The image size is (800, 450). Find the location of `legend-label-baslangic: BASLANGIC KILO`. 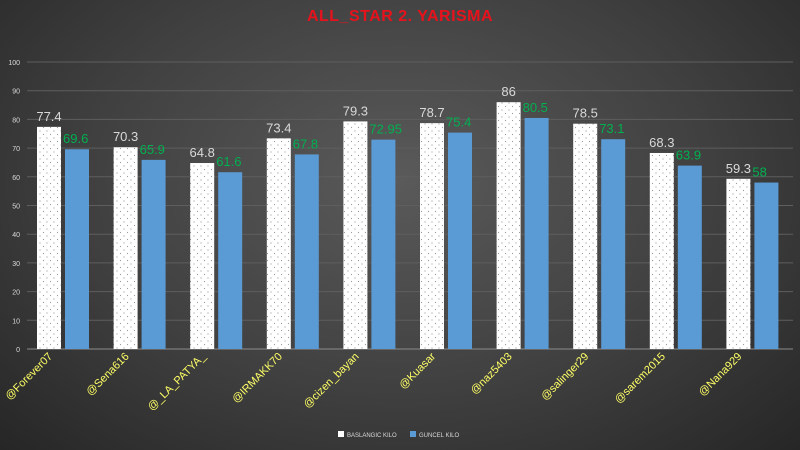

legend-label-baslangic: BASLANGIC KILO is located at coordinates (372, 436).